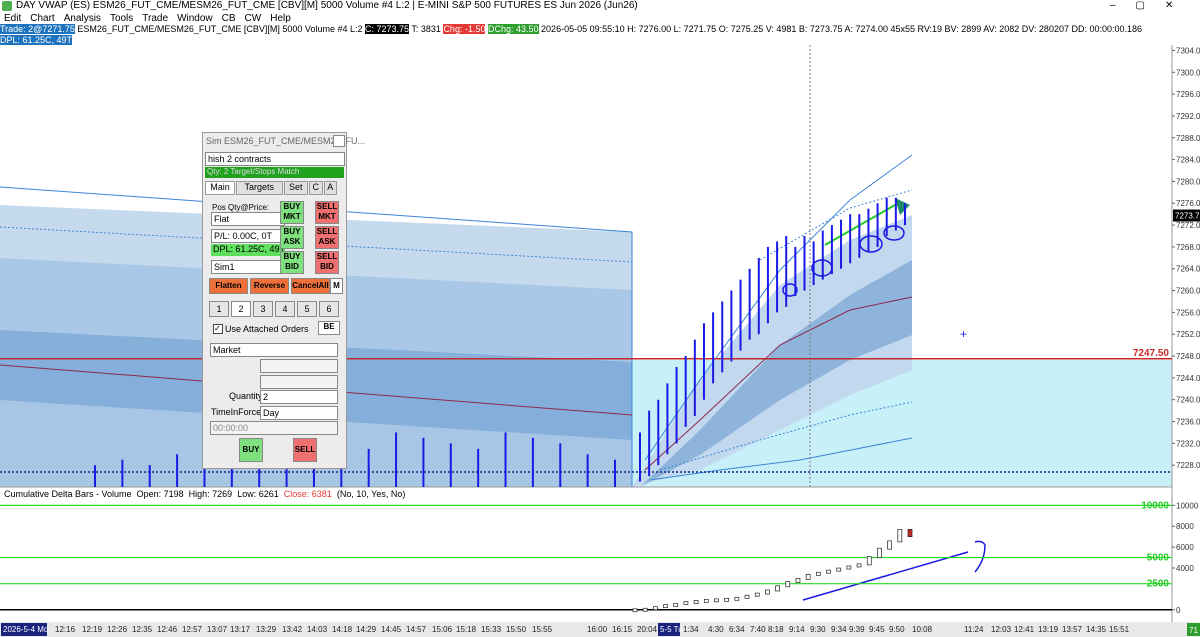  What do you see at coordinates (167, 629) in the screenshot?
I see `time-label: 12:46` at bounding box center [167, 629].